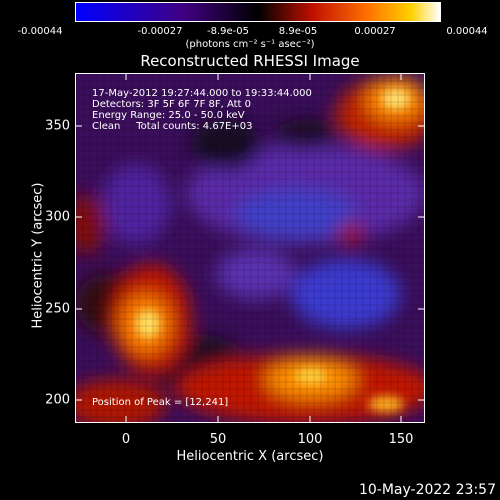  Describe the element at coordinates (401, 439) in the screenshot. I see `x-tick-label: 150` at that location.